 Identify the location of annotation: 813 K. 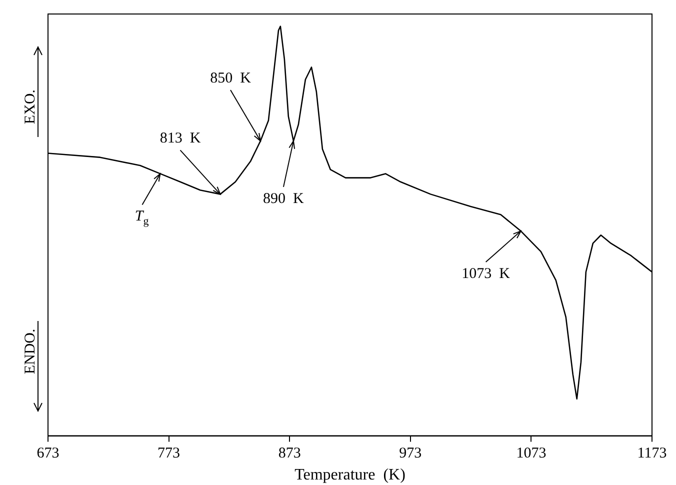
(180, 138).